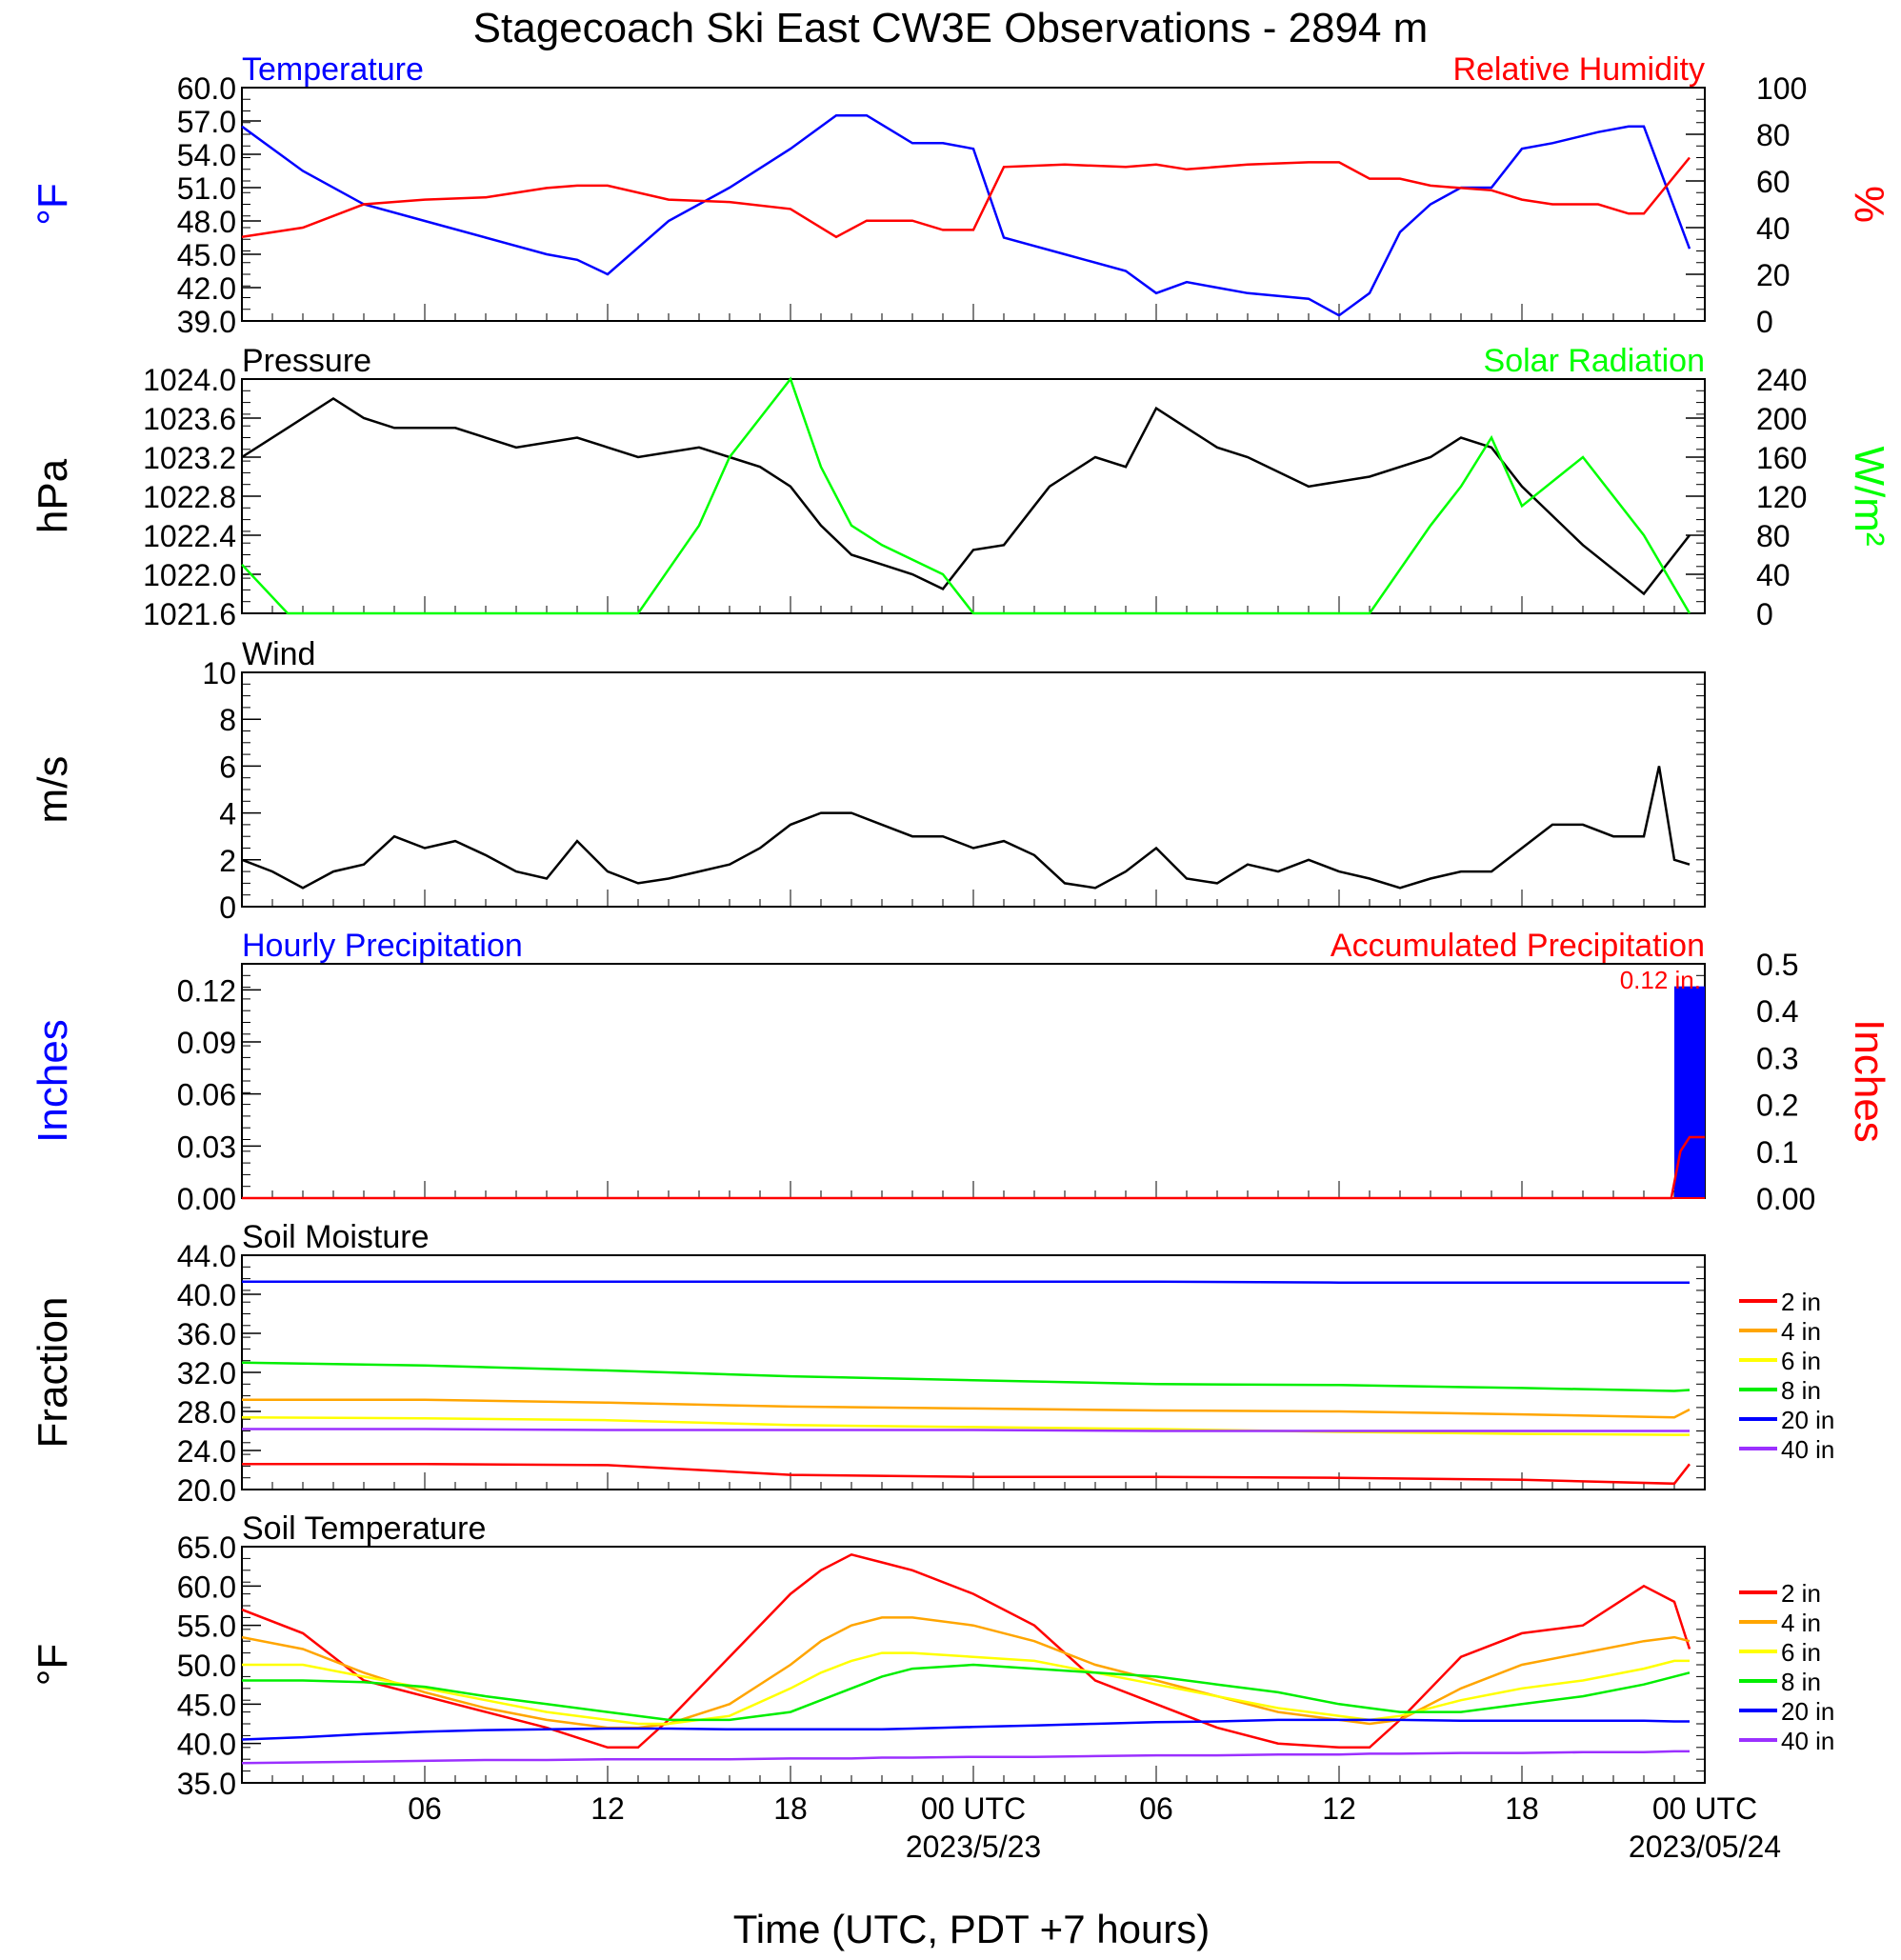 The height and width of the screenshot is (1960, 1901). What do you see at coordinates (1801, 1682) in the screenshot?
I see `legend-label: 8 in` at bounding box center [1801, 1682].